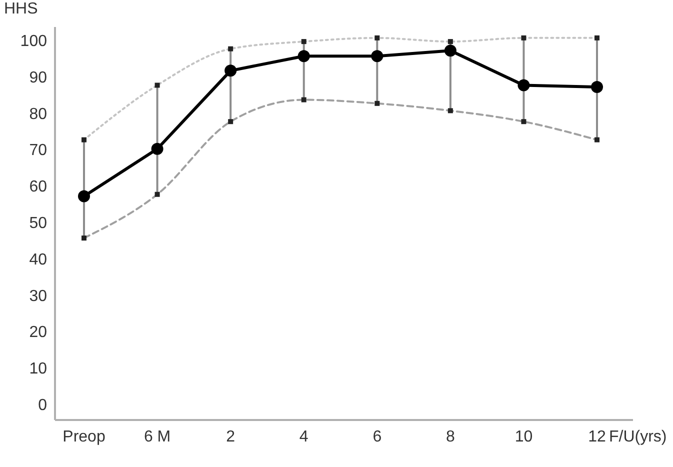 The height and width of the screenshot is (467, 673). I want to click on y-tick-label: 80, so click(38, 114).